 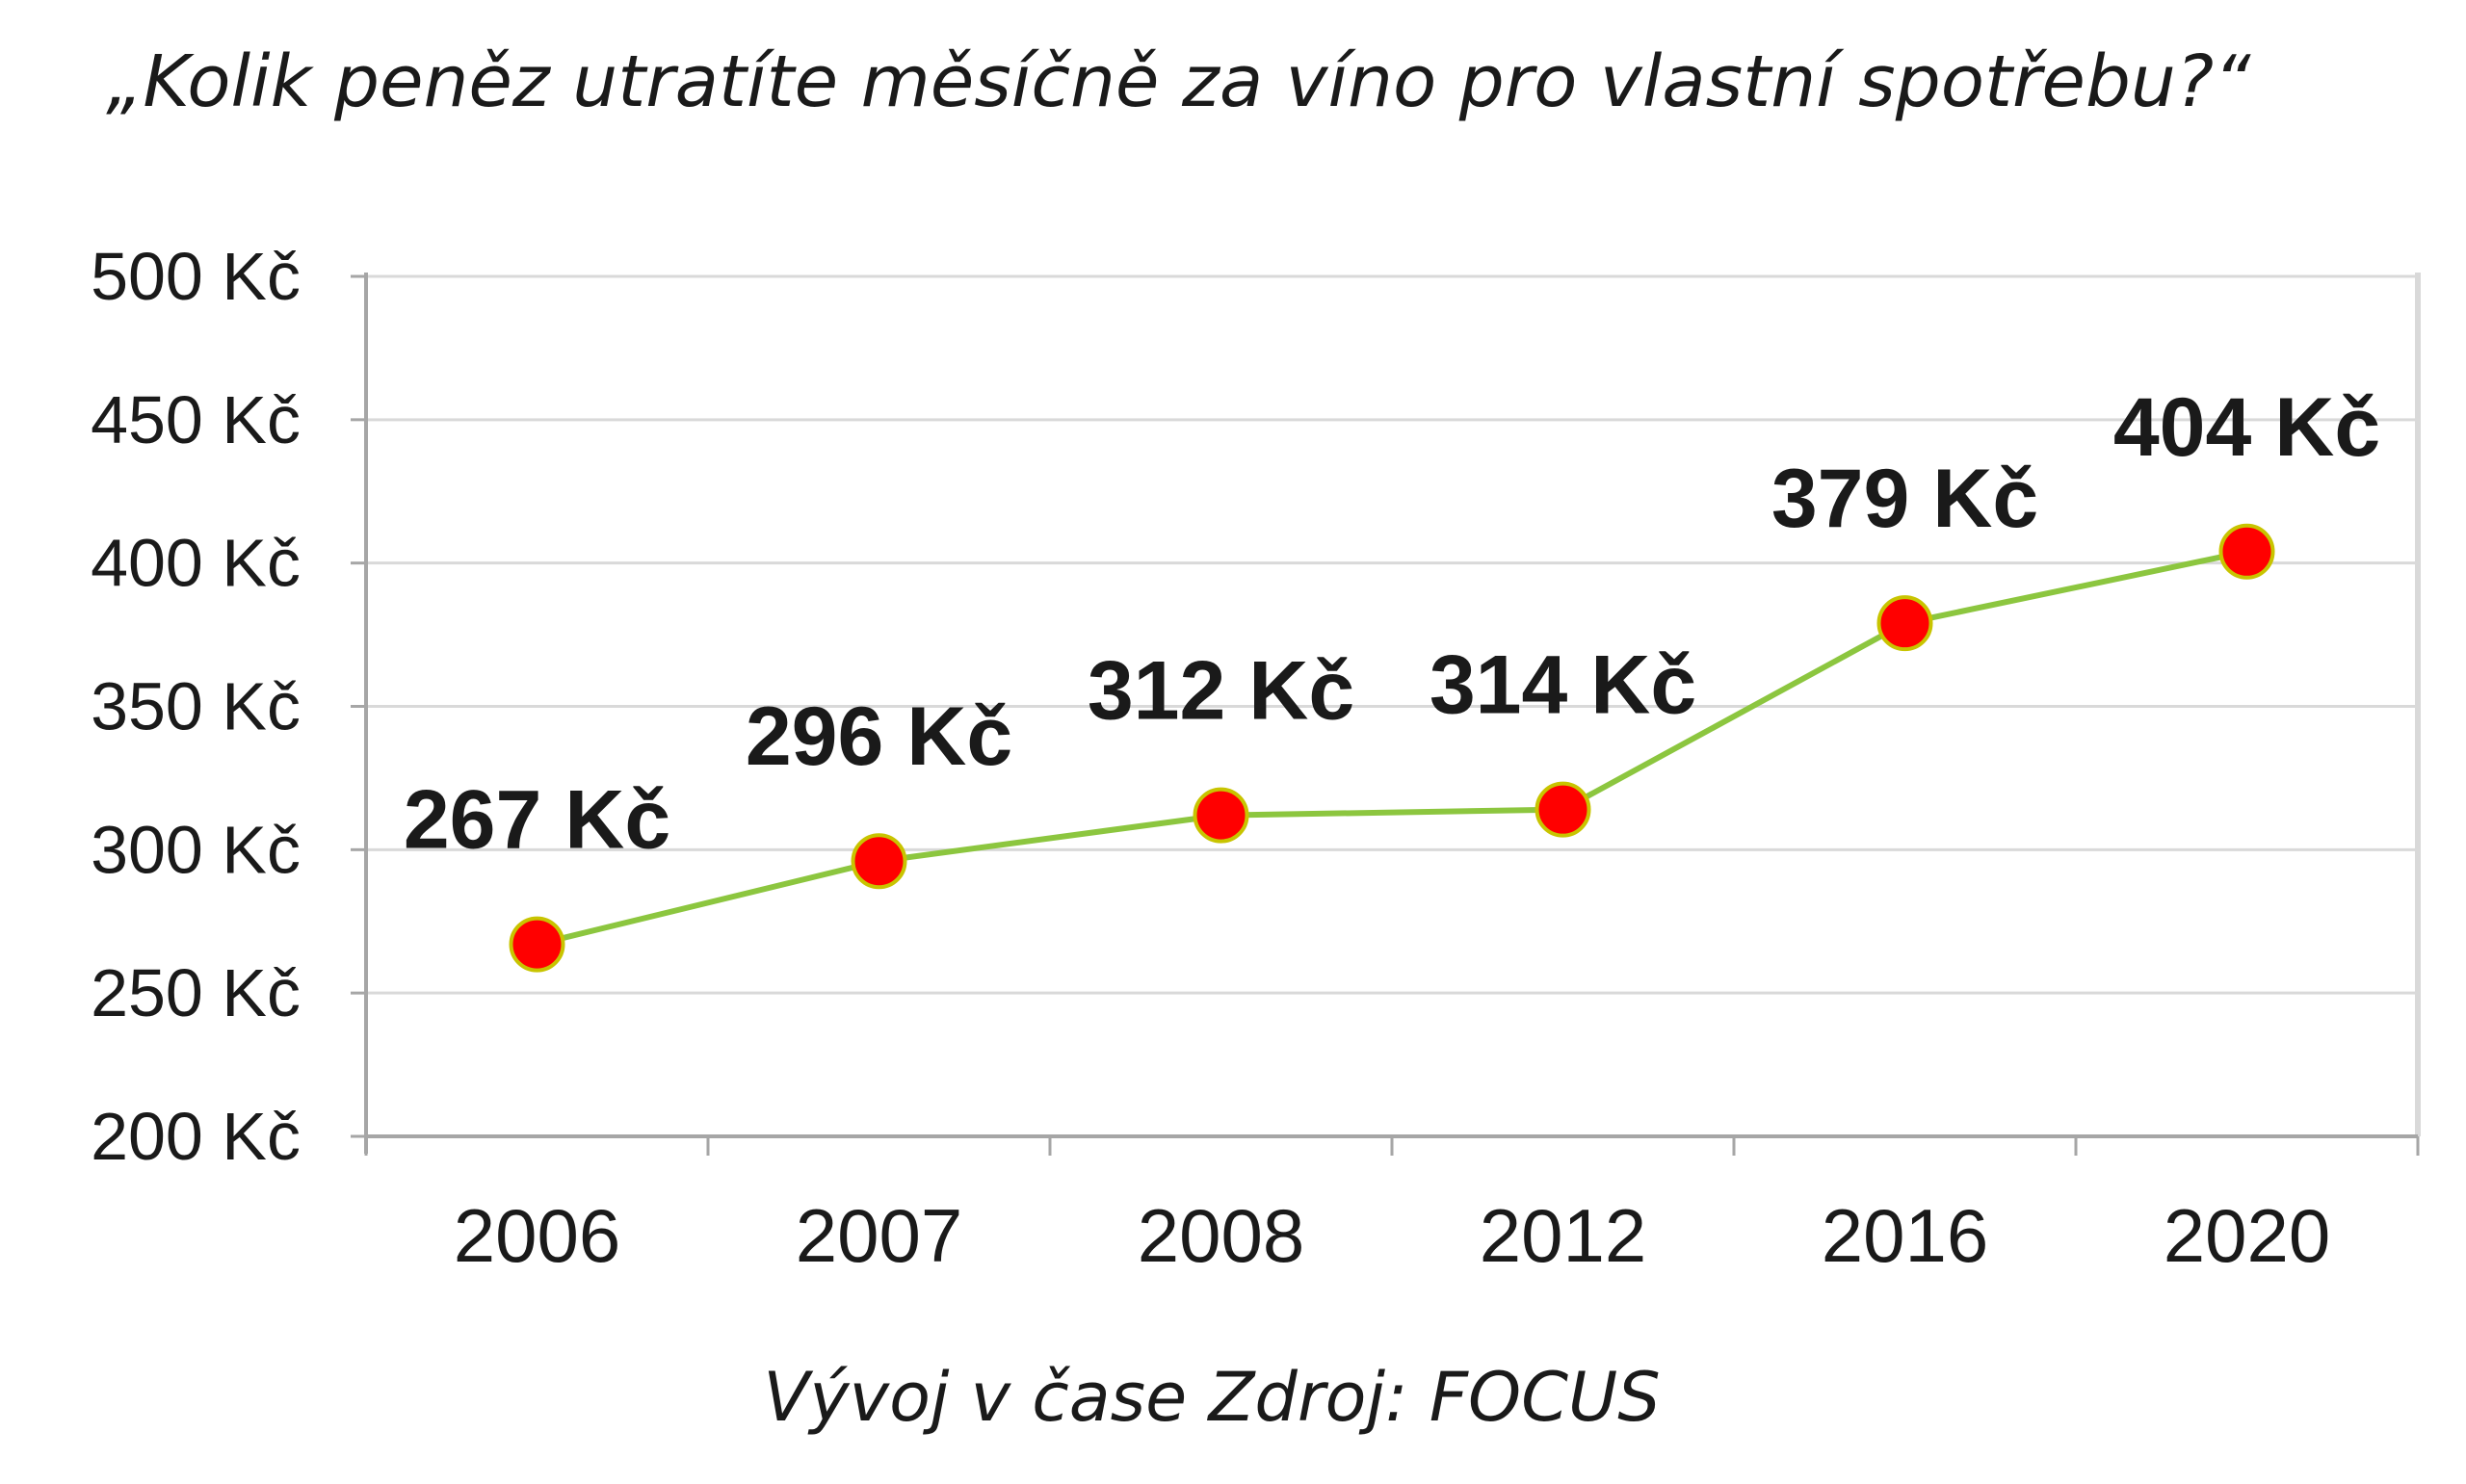 I want to click on data-label: 314 Kč, so click(x=1563, y=685).